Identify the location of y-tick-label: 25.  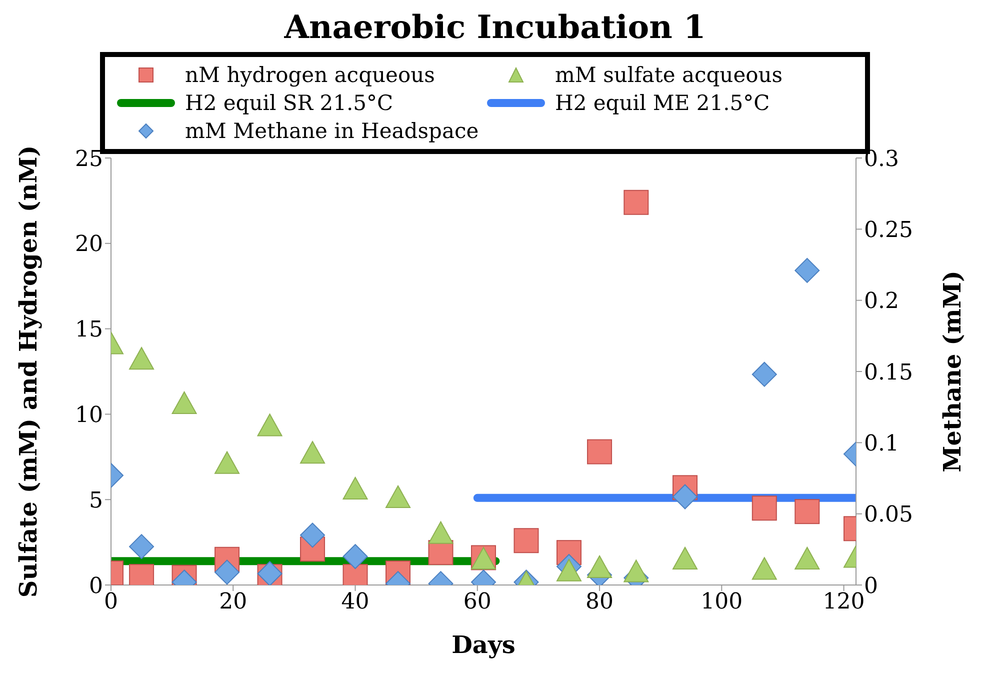
(89, 159).